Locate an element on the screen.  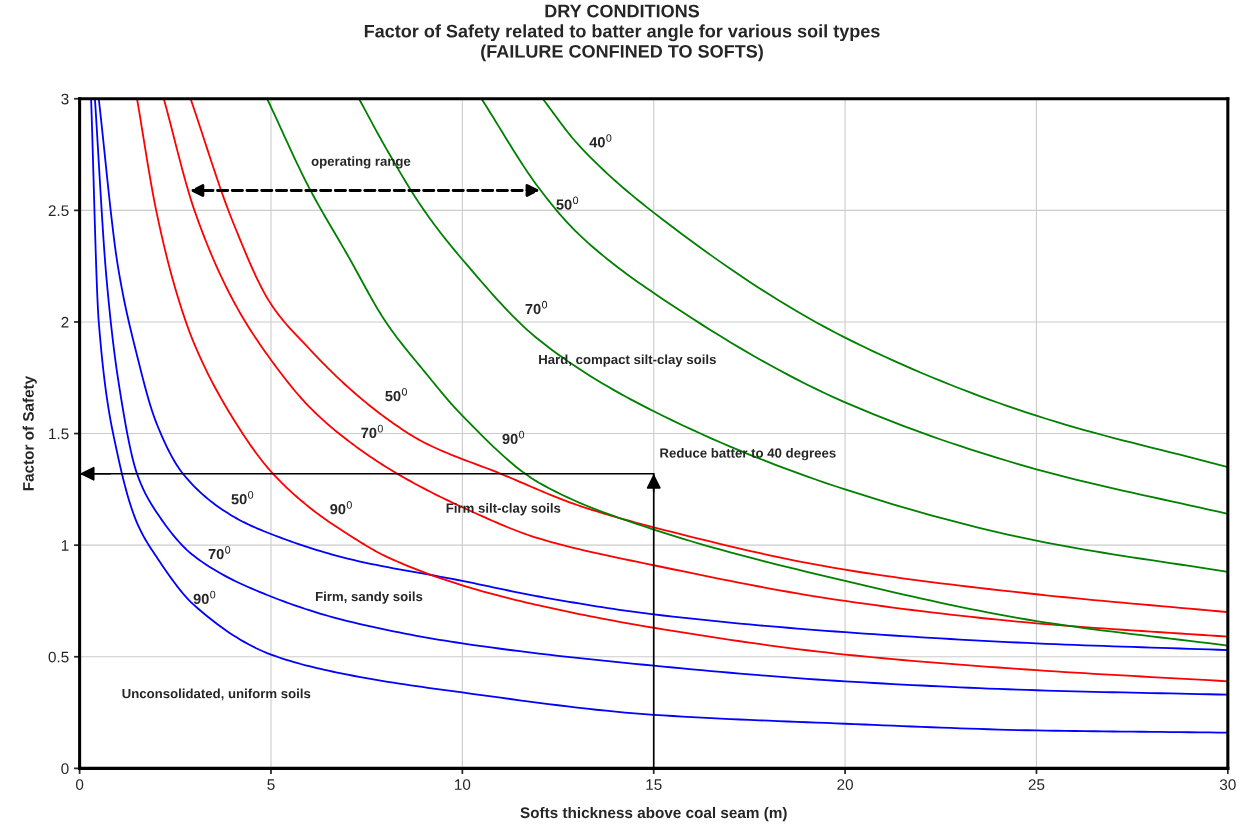
annotation: Unconsolidated, uniform soils is located at coordinates (216, 694).